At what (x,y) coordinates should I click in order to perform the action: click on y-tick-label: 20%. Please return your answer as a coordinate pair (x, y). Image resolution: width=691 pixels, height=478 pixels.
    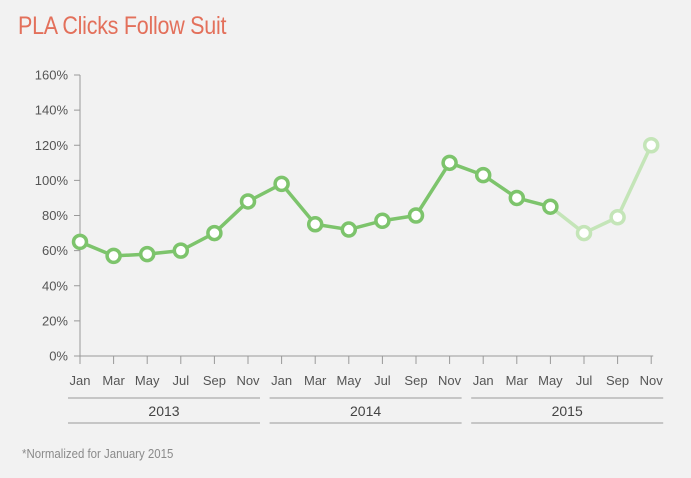
    Looking at the image, I should click on (55, 320).